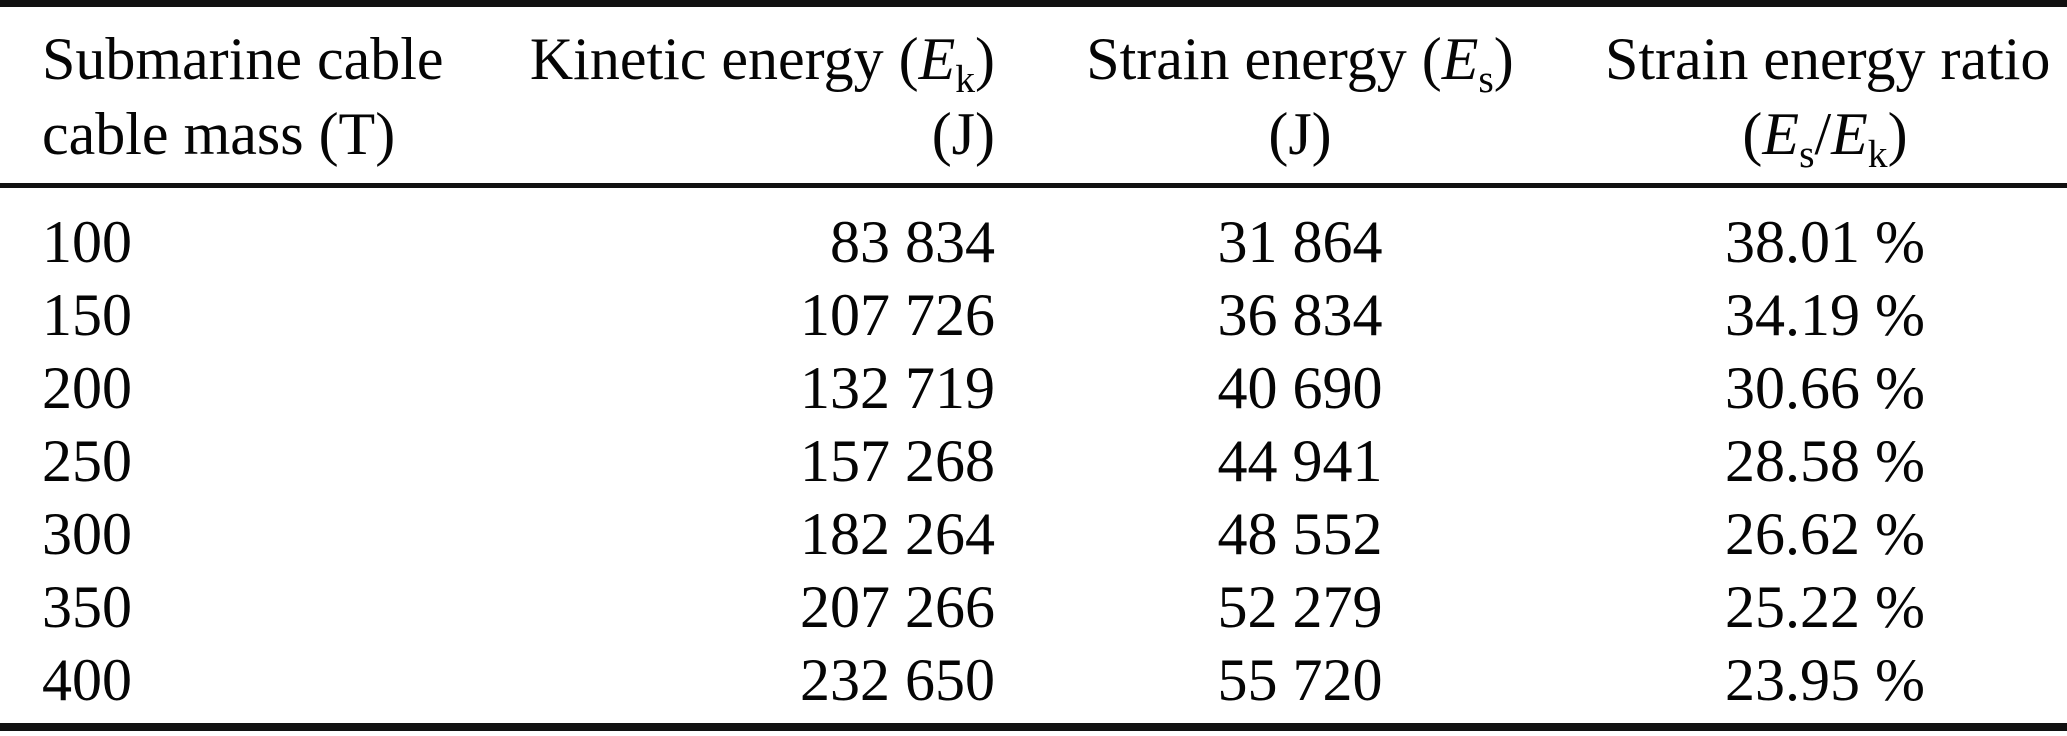  Describe the element at coordinates (897, 461) in the screenshot. I see `cell-kinetic-energy: 157 268` at that location.